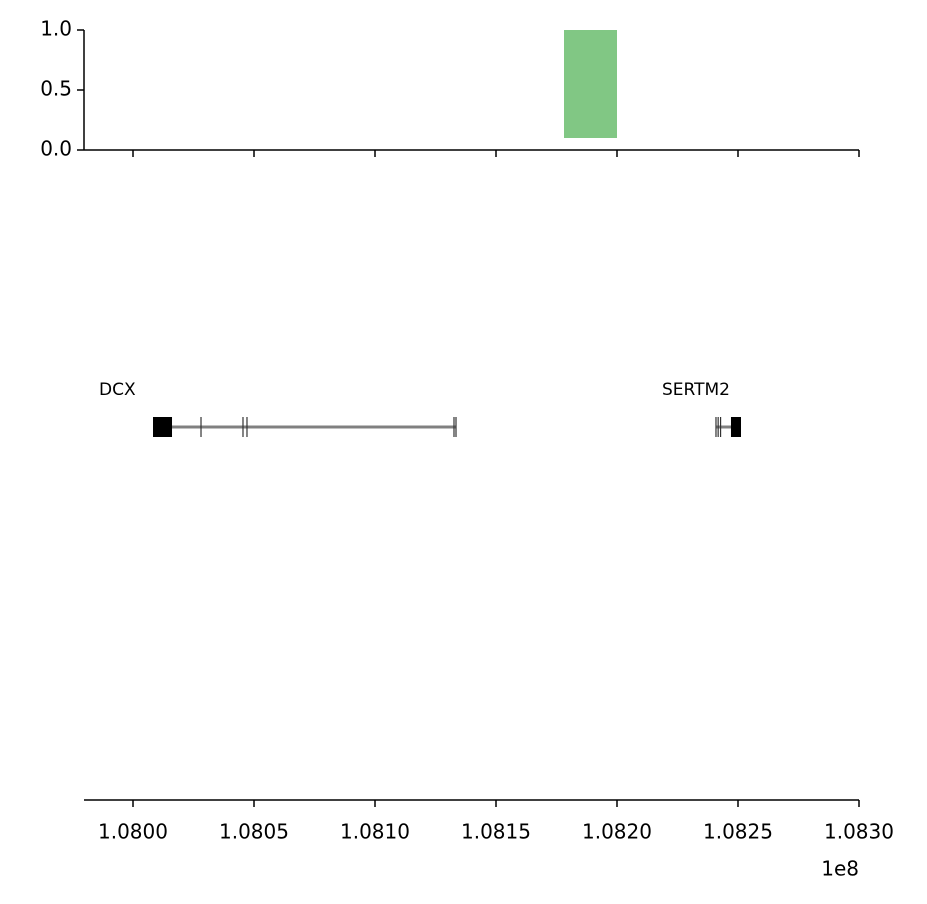 Image resolution: width=927 pixels, height=904 pixels. What do you see at coordinates (56, 149) in the screenshot?
I see `y-tick-label: 0.0` at bounding box center [56, 149].